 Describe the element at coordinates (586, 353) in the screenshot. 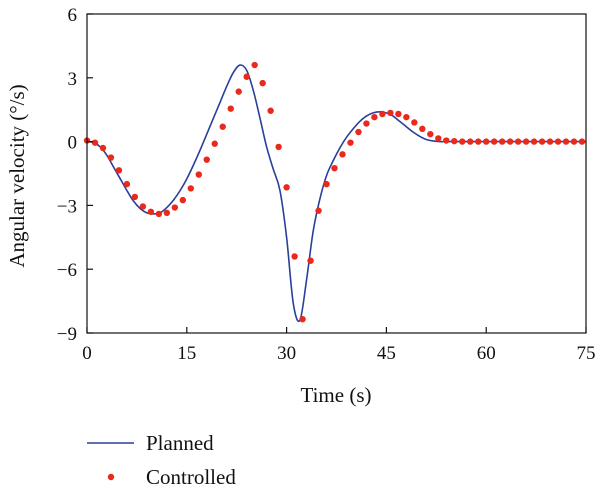

I see `x-tick-label: 75` at that location.